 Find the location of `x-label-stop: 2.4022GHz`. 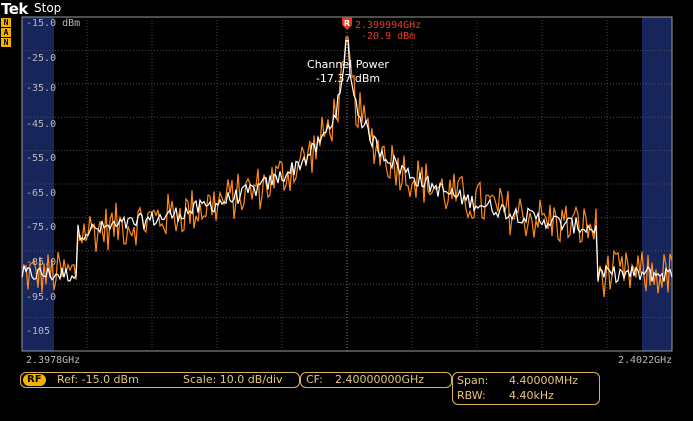

x-label-stop: 2.4022GHz is located at coordinates (645, 360).